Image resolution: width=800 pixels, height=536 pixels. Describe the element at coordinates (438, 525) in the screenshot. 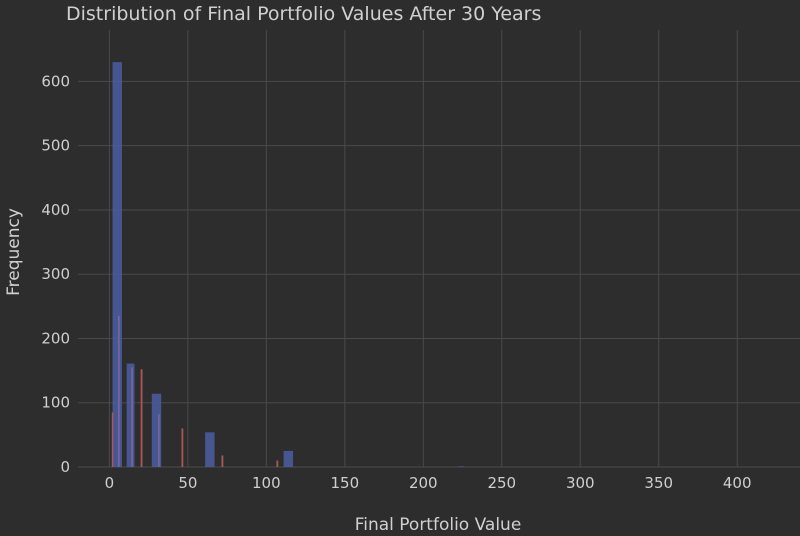

I see `x-axis-label: Final Portfolio Value` at that location.